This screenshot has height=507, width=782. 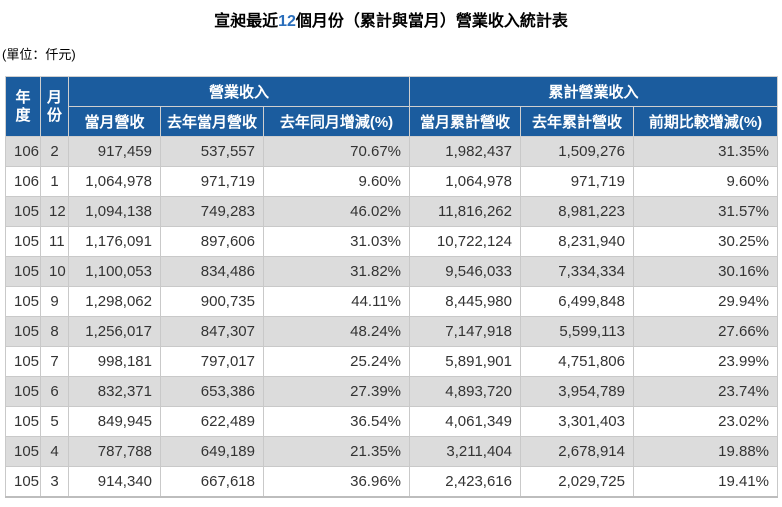 What do you see at coordinates (336, 481) in the screenshot?
I see `cell-yoy-change-pct: 36.96%` at bounding box center [336, 481].